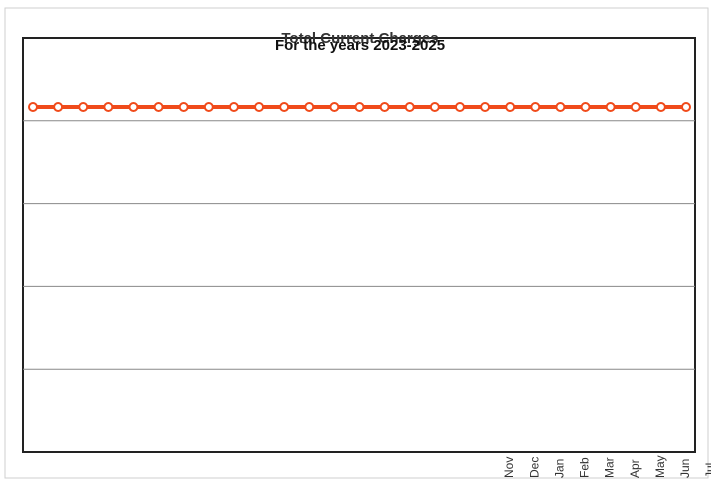 This screenshot has width=711, height=487. Describe the element at coordinates (559, 468) in the screenshot. I see `x-tick-label: Jan` at that location.